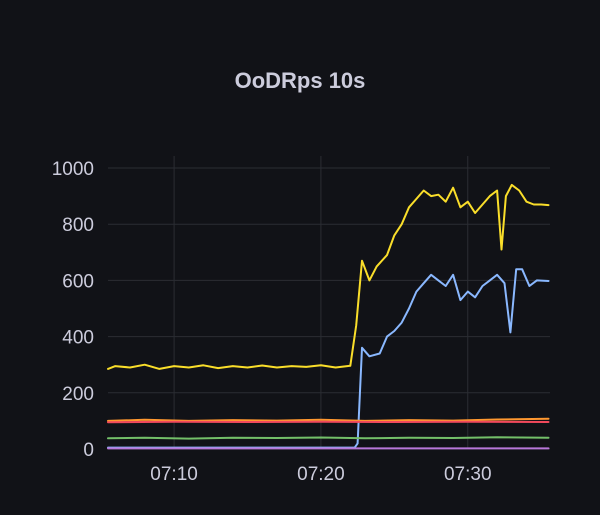  Describe the element at coordinates (88, 450) in the screenshot. I see `y-tick-label: 0` at that location.